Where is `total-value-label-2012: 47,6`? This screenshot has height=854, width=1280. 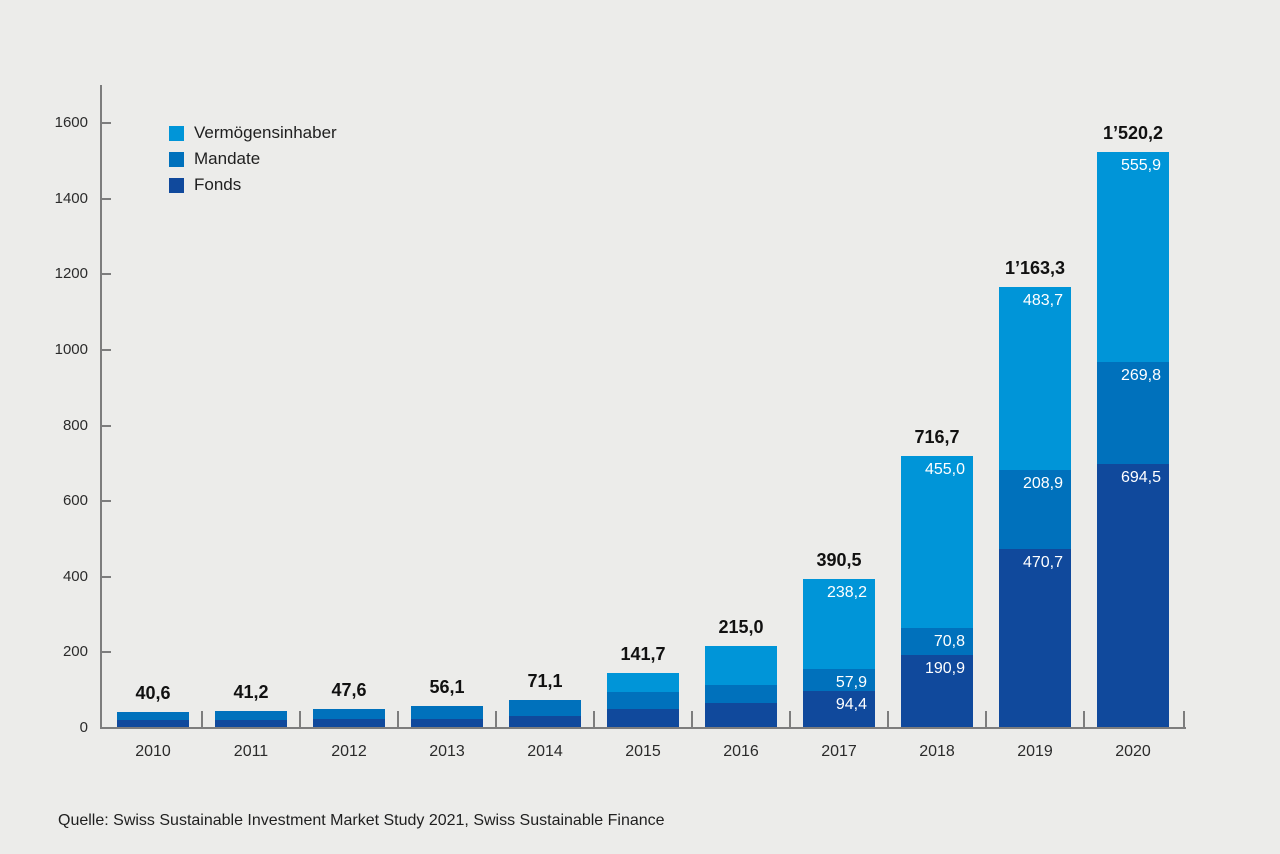 total-value-label-2012: 47,6 is located at coordinates (349, 690).